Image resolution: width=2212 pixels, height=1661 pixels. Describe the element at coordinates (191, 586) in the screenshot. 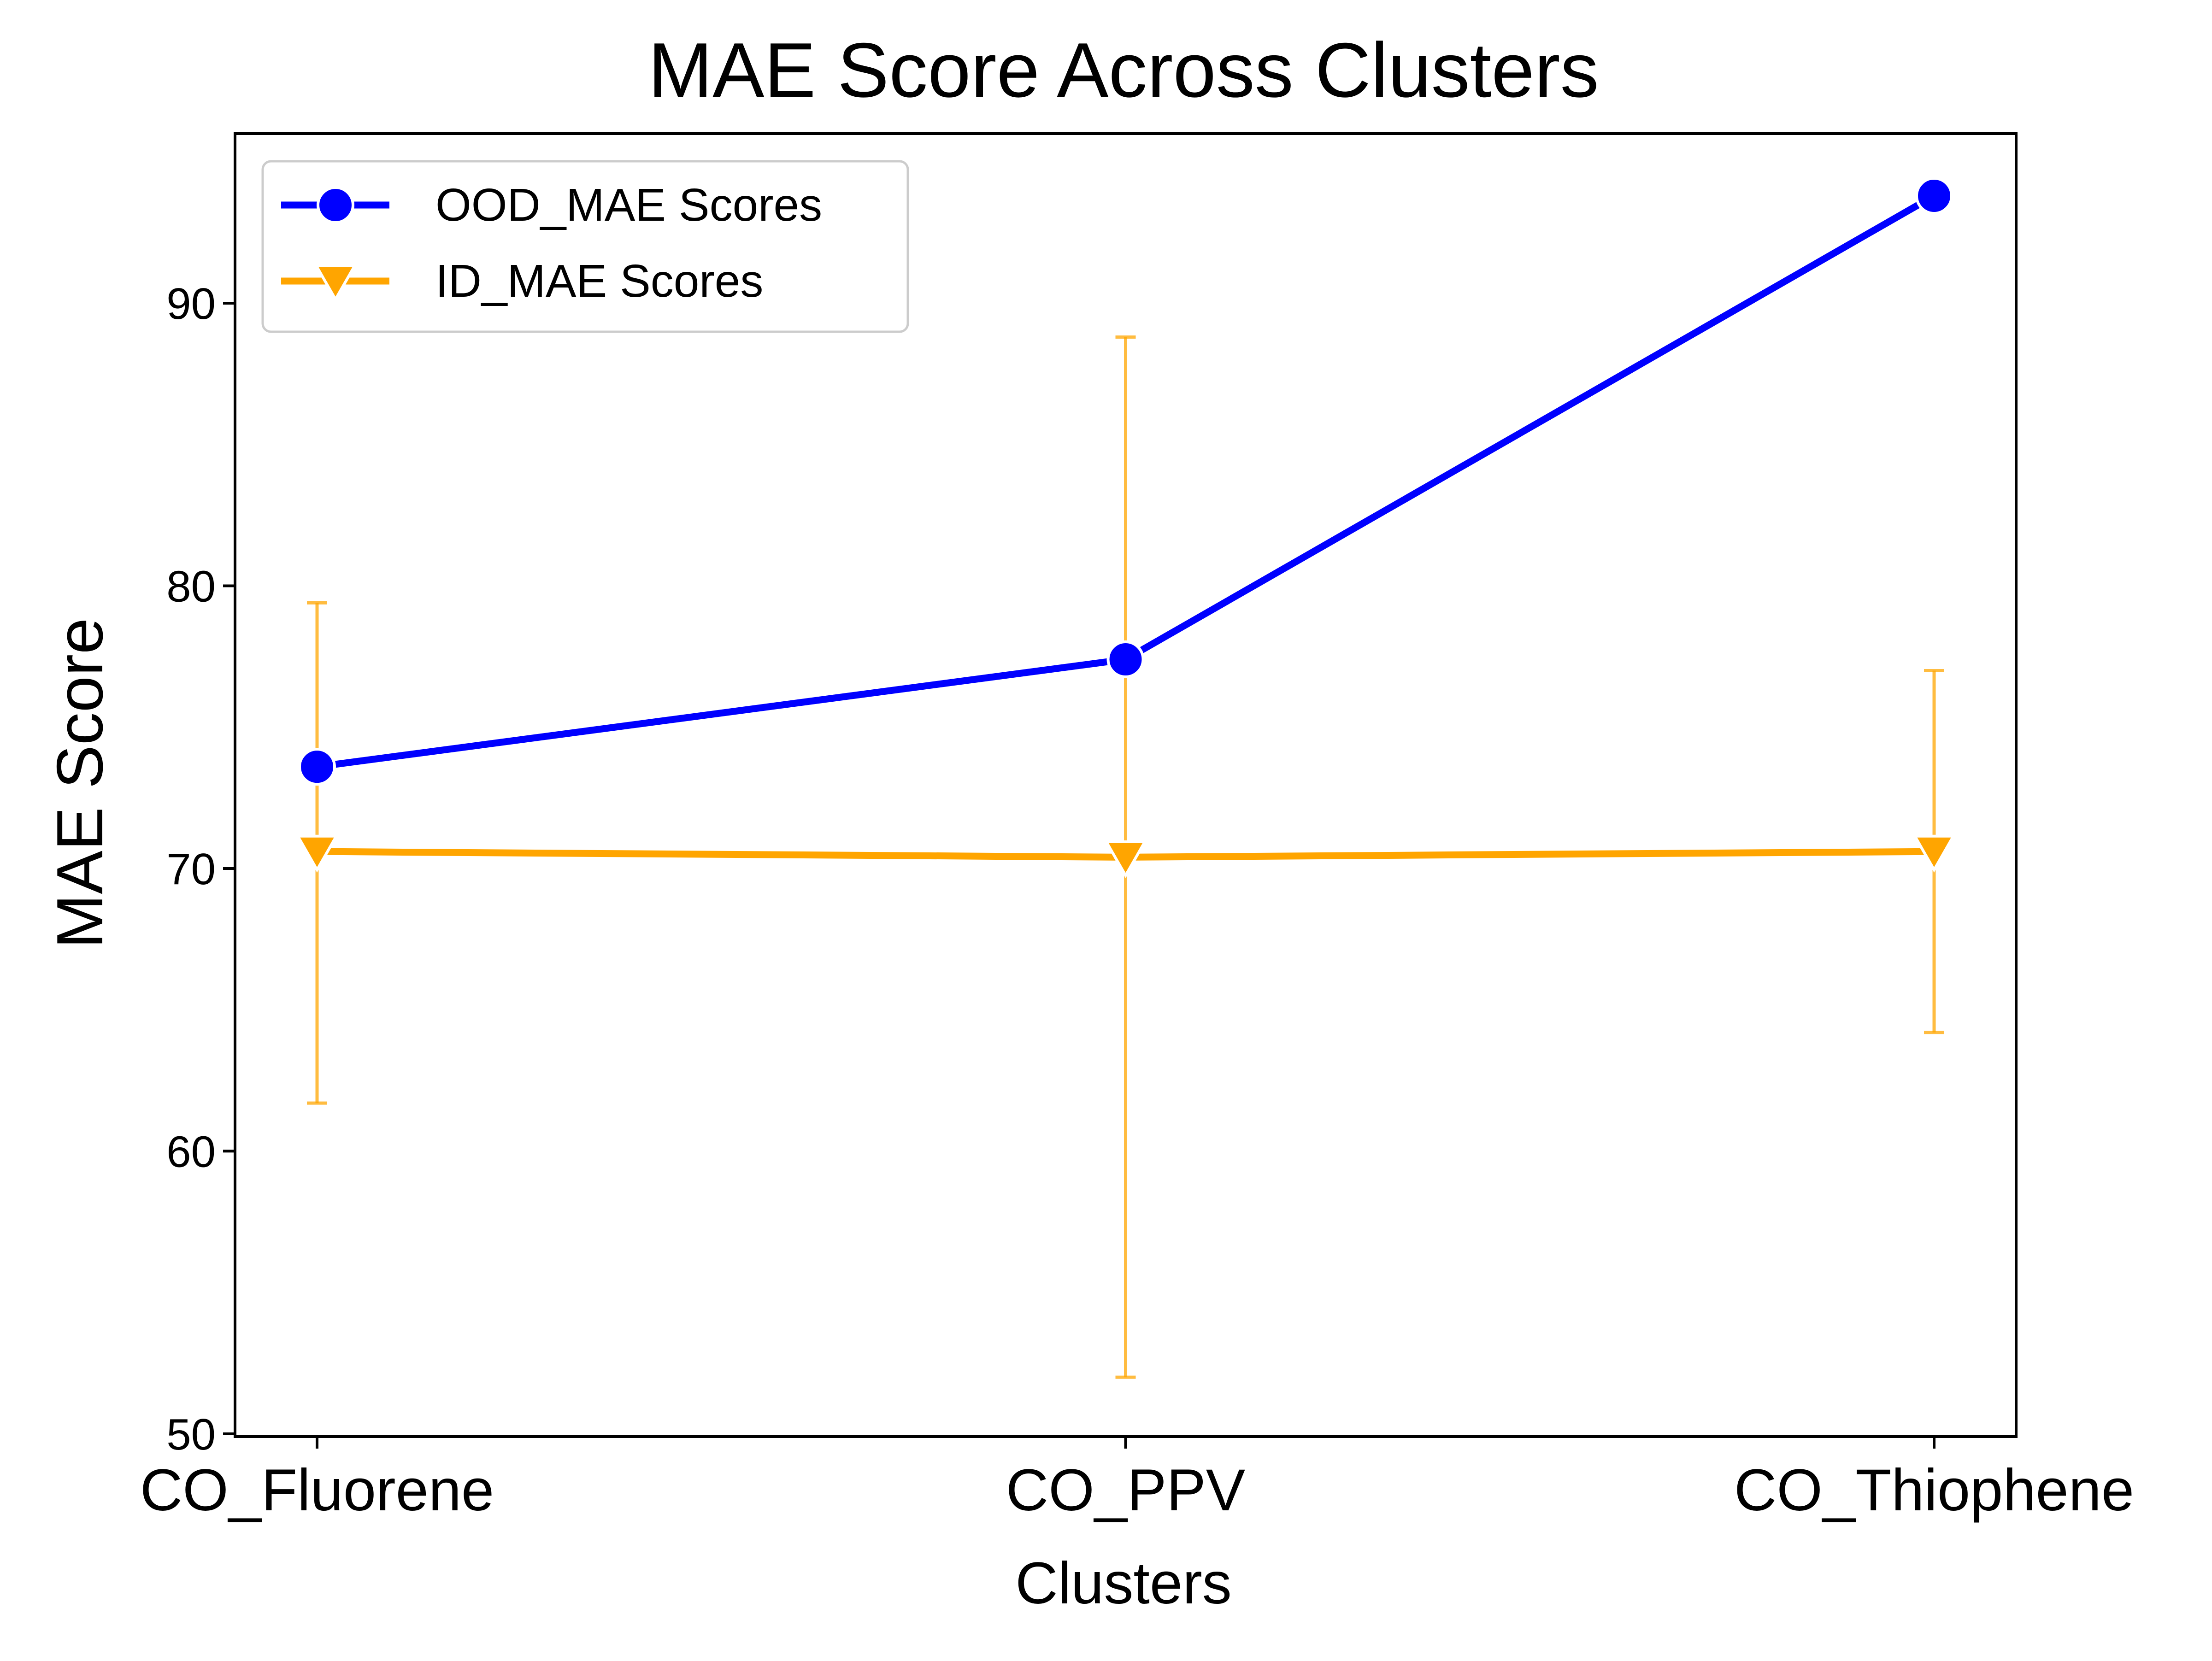

I see `y-tick-label: 80` at that location.